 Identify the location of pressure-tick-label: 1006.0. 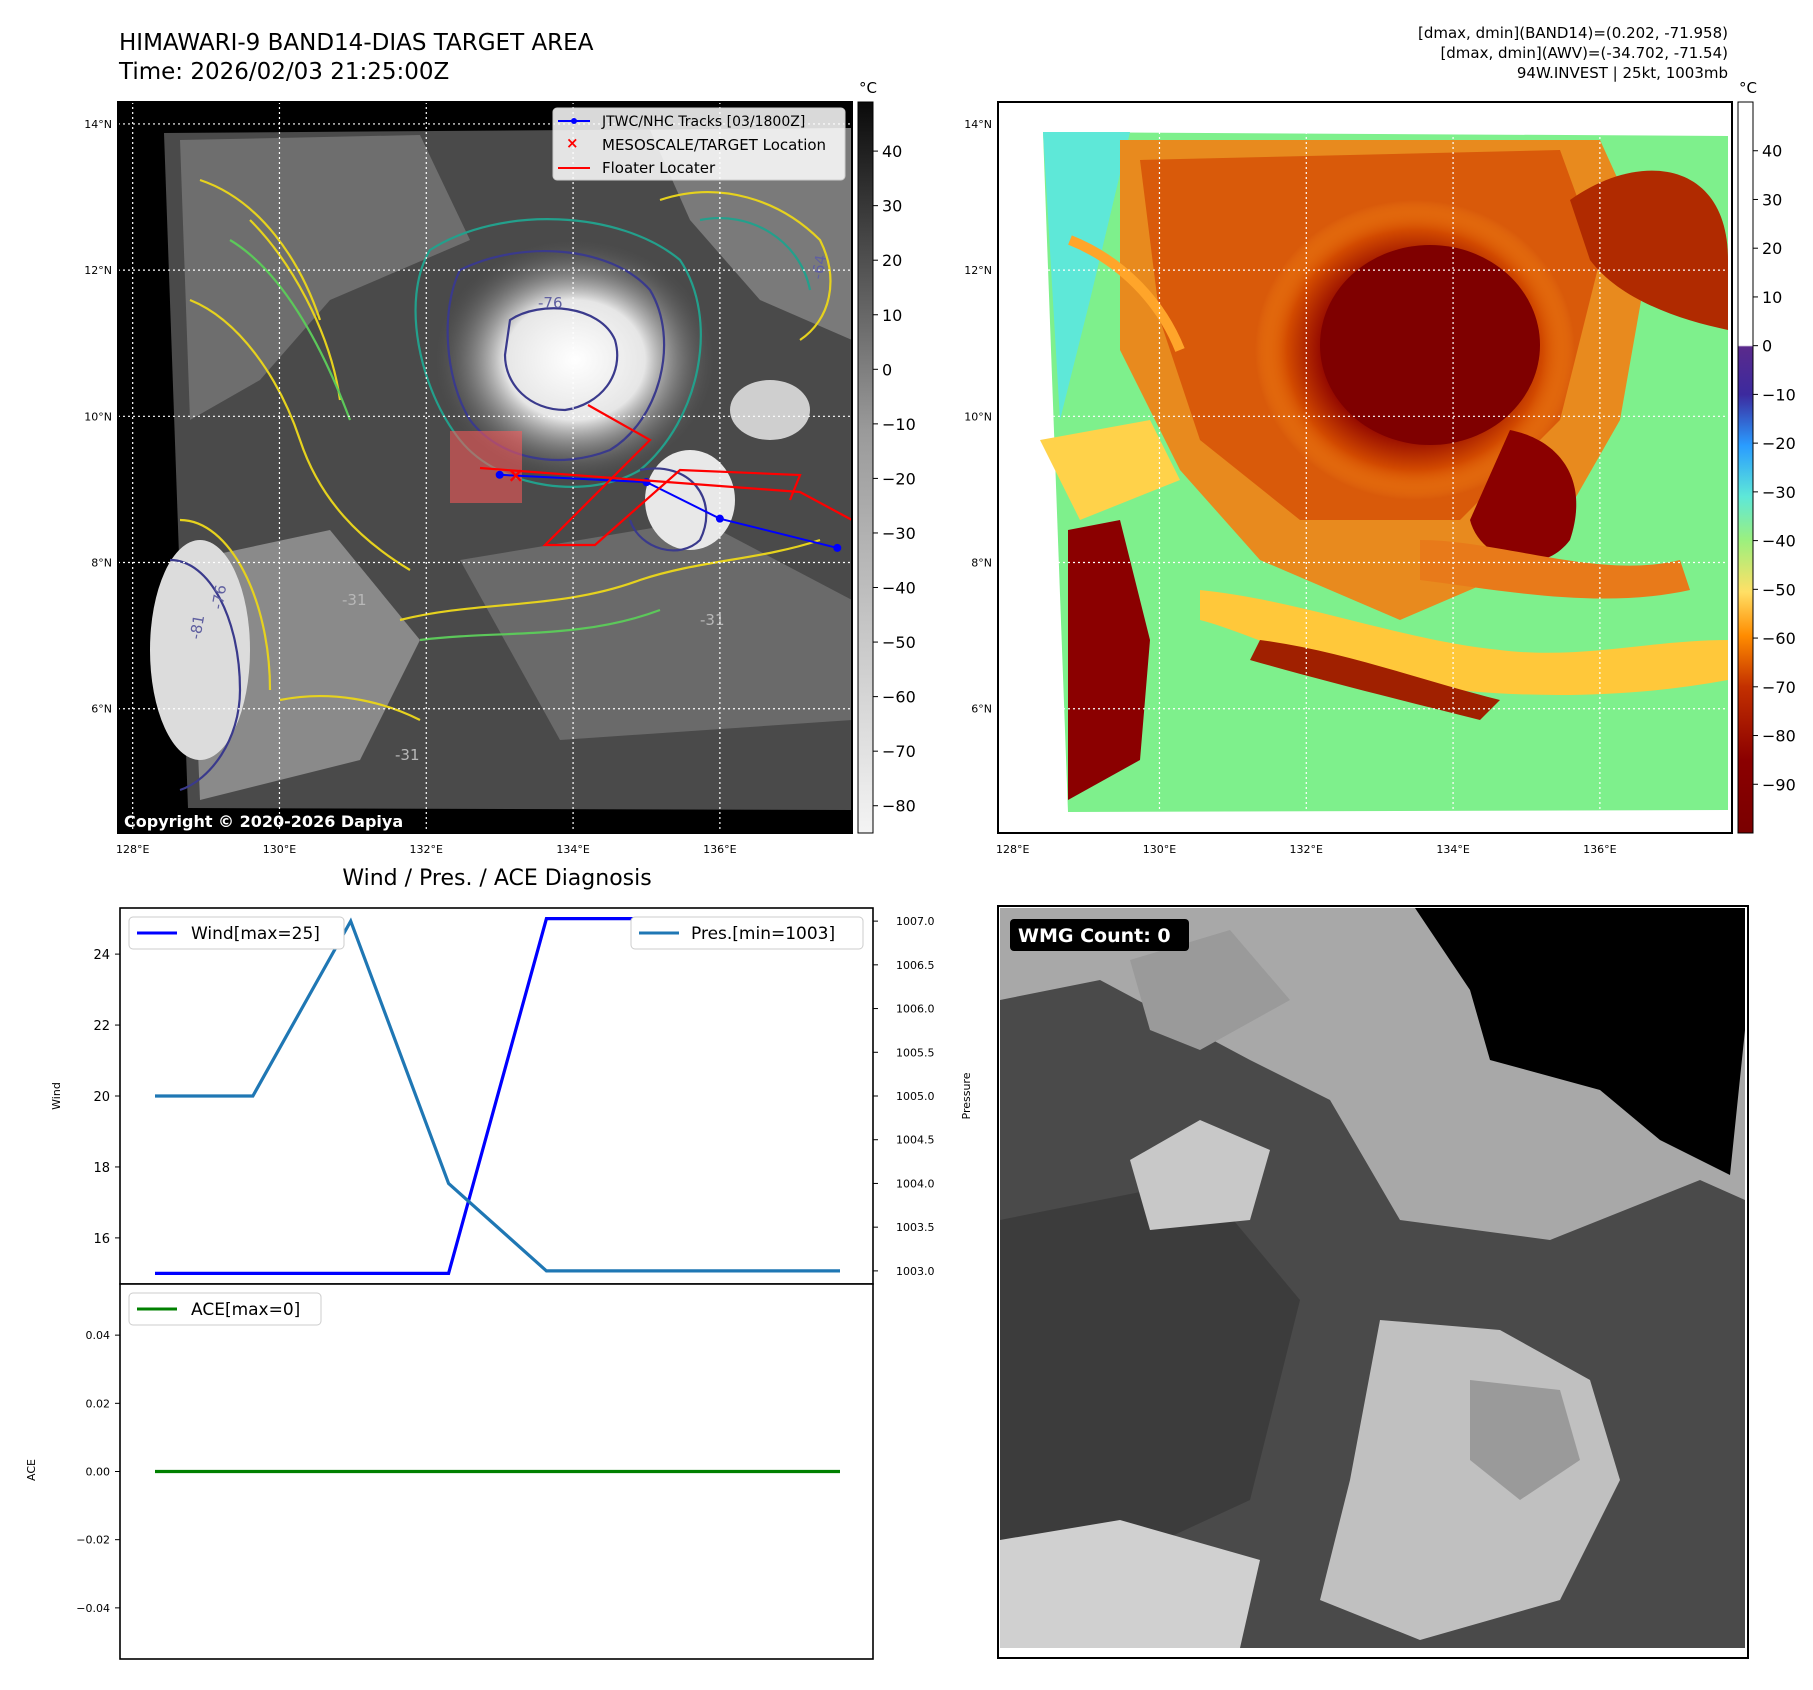
(915, 1009).